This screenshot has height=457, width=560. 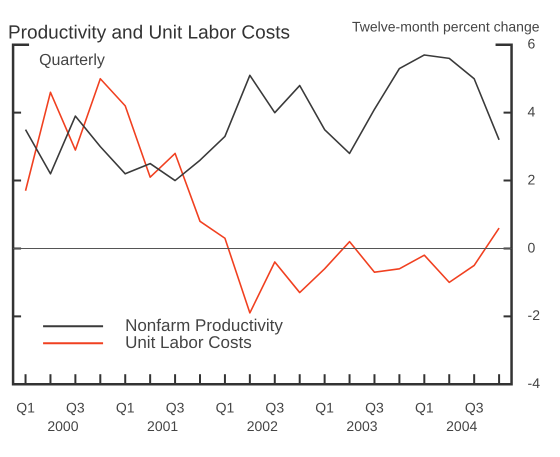 What do you see at coordinates (532, 112) in the screenshot?
I see `y-tick-label: 4` at bounding box center [532, 112].